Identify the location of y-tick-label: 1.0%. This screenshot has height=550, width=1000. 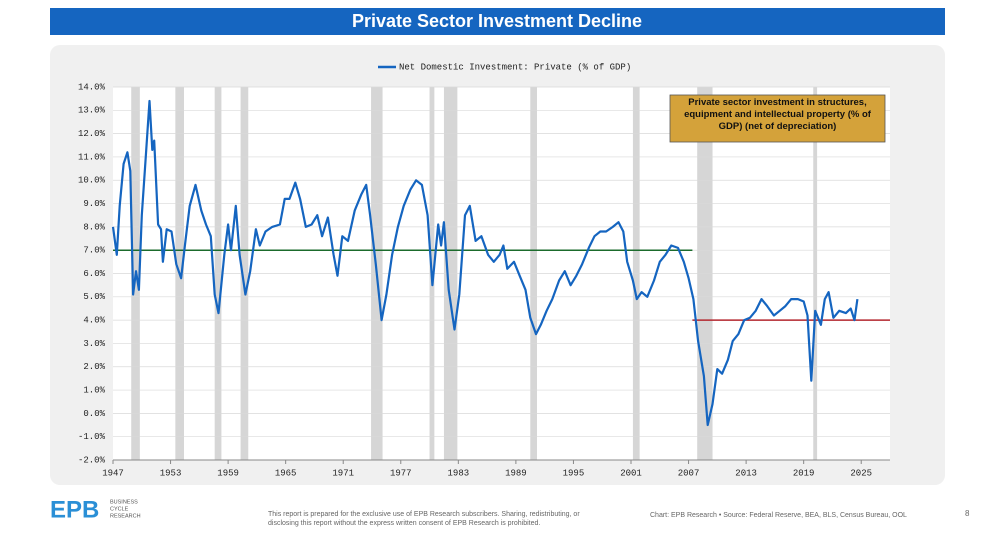
(94, 390).